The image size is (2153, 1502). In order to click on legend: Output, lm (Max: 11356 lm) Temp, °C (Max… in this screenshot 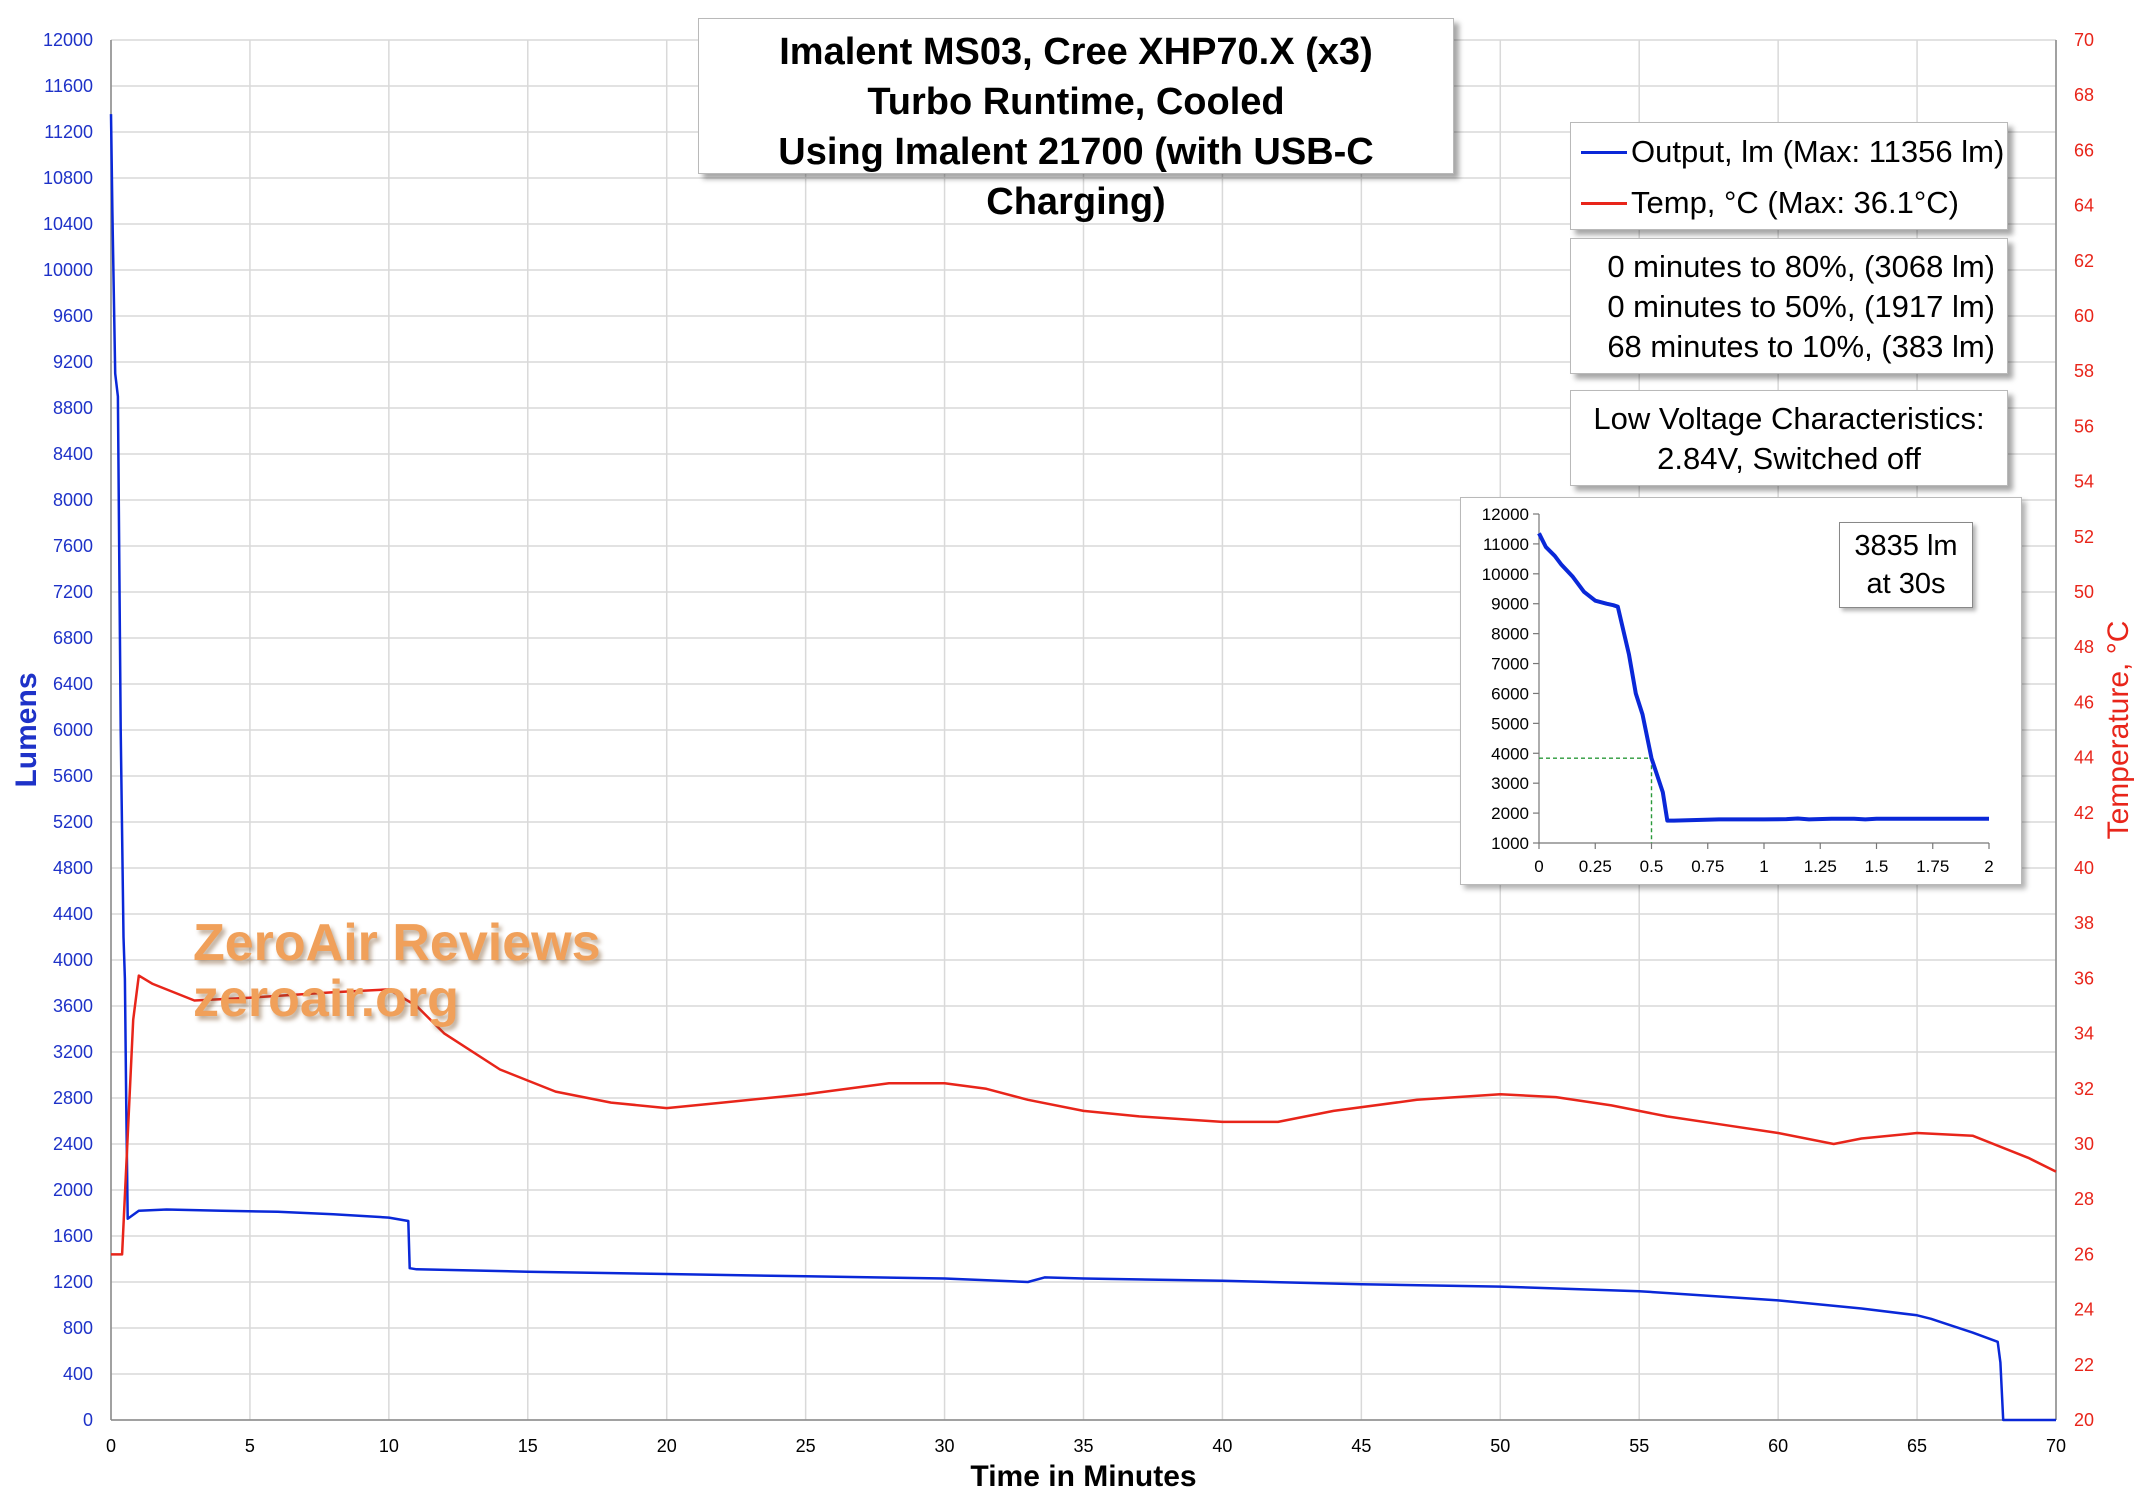, I will do `click(1789, 176)`.